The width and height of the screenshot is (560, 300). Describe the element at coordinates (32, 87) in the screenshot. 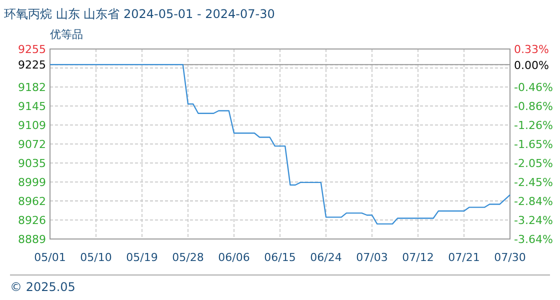

I see `y-tick-label: 9182` at that location.